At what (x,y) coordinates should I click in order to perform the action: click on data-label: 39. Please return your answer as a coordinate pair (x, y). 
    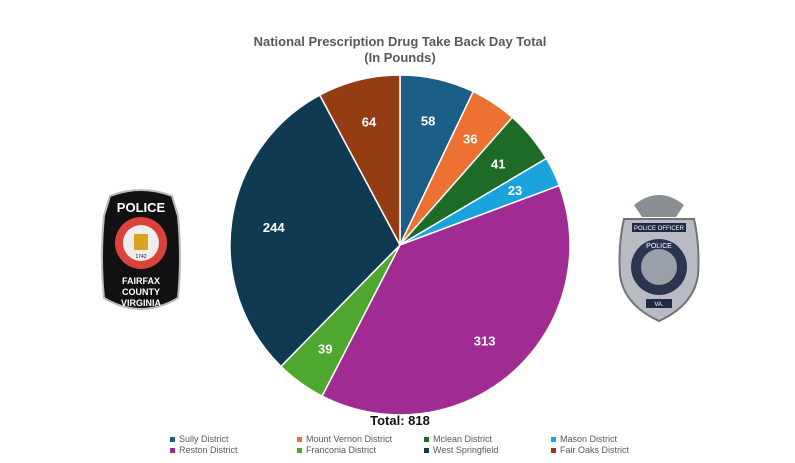
    Looking at the image, I should click on (325, 348).